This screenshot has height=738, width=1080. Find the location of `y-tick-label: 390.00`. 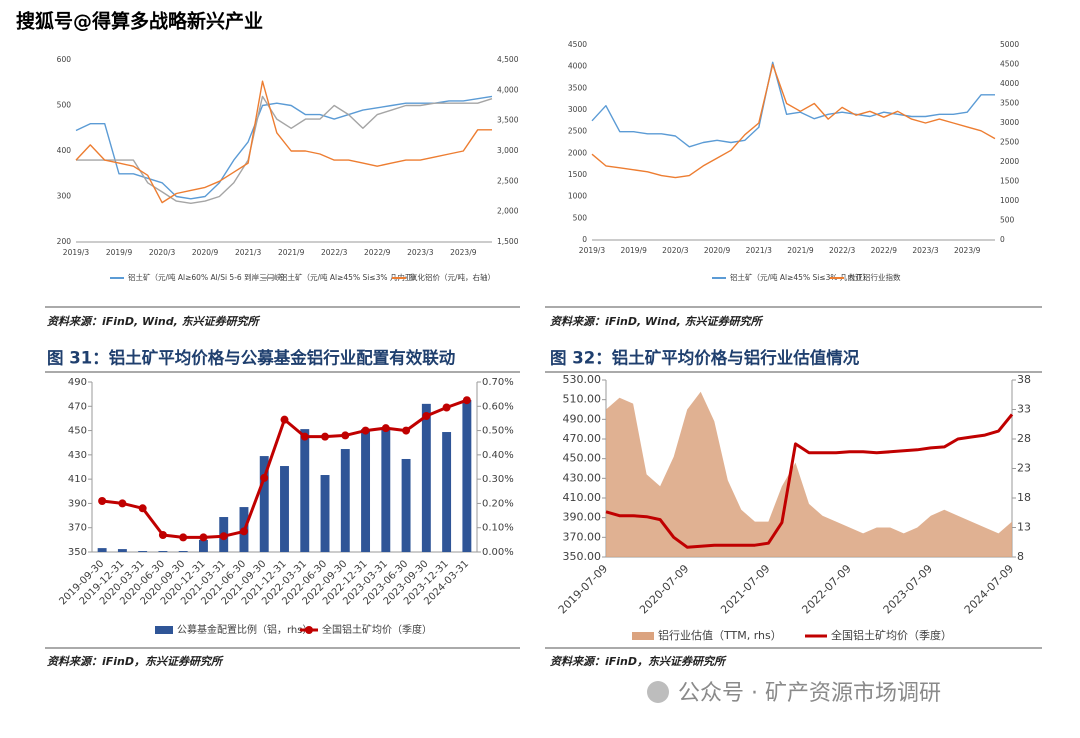

y-tick-label: 390.00 is located at coordinates (582, 517).